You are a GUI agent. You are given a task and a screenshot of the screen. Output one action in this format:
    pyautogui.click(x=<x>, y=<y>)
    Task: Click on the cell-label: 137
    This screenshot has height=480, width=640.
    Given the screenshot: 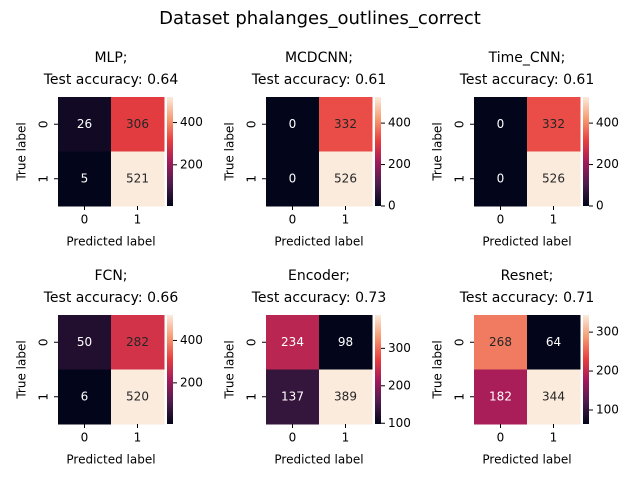 What is the action you would take?
    pyautogui.click(x=292, y=396)
    